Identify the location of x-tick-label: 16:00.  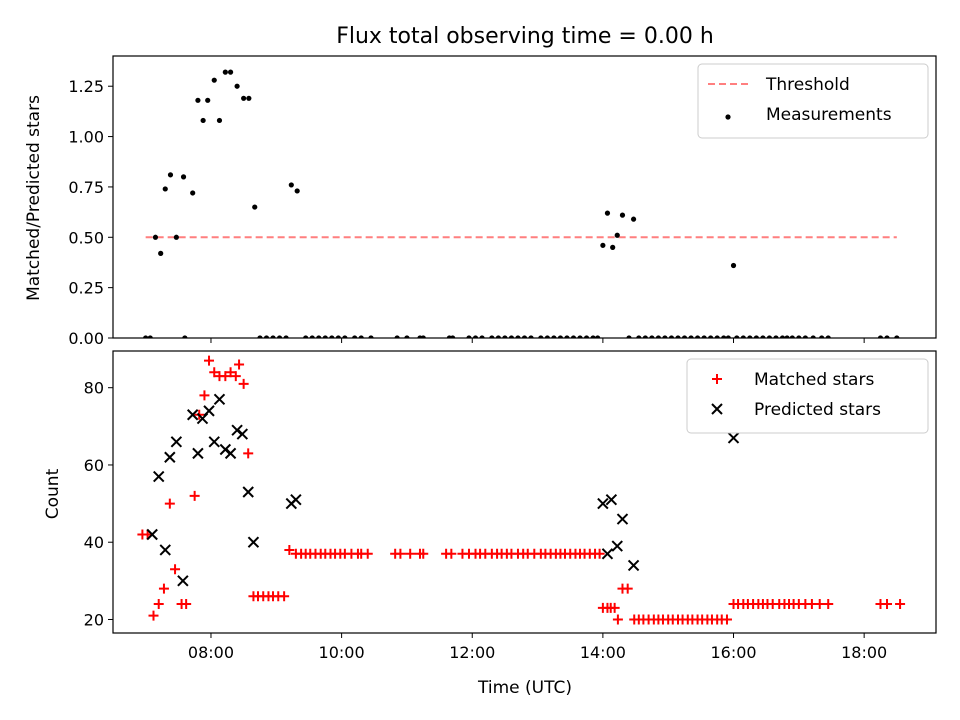
(733, 652).